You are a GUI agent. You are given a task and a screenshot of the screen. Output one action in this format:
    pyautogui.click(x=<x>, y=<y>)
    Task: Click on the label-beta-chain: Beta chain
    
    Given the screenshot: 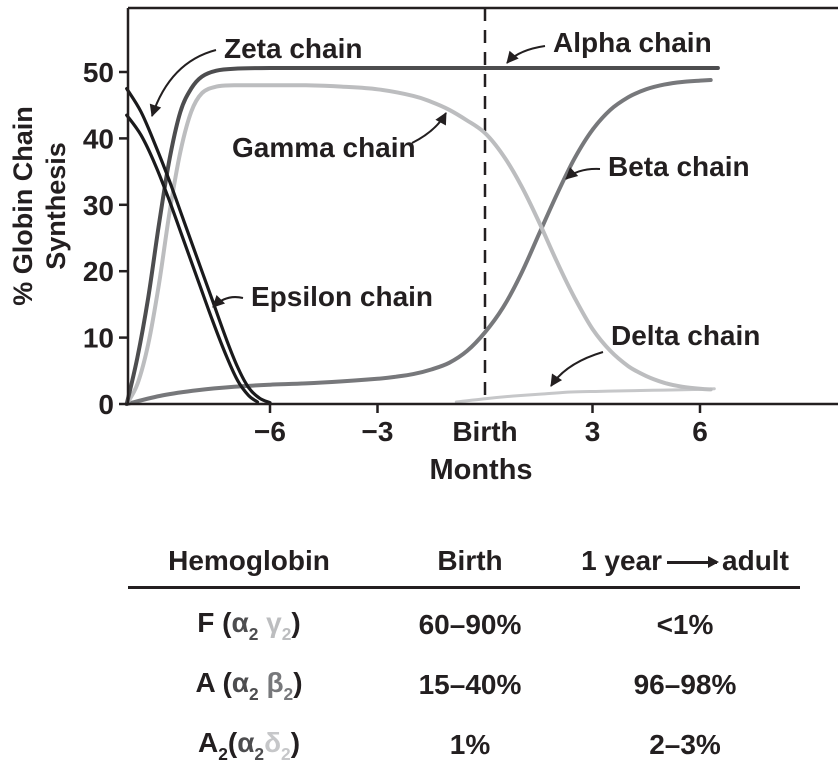 What is the action you would take?
    pyautogui.click(x=679, y=166)
    